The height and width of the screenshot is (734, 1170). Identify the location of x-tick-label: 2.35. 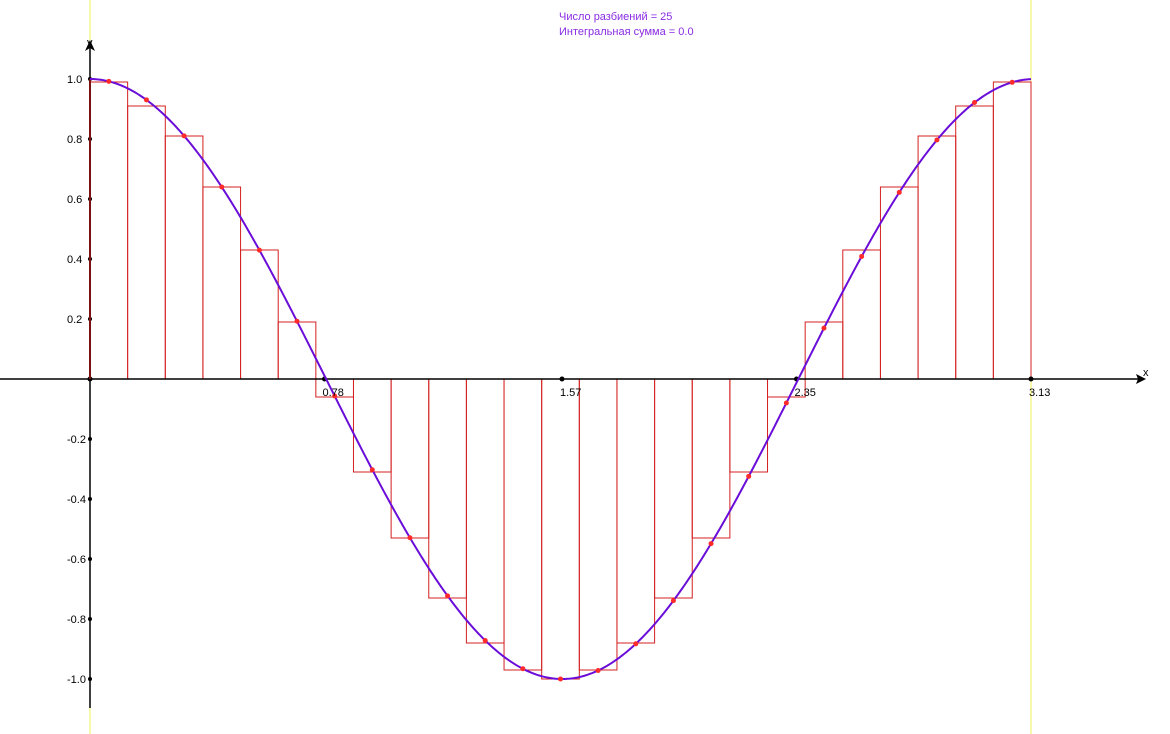
(805, 393).